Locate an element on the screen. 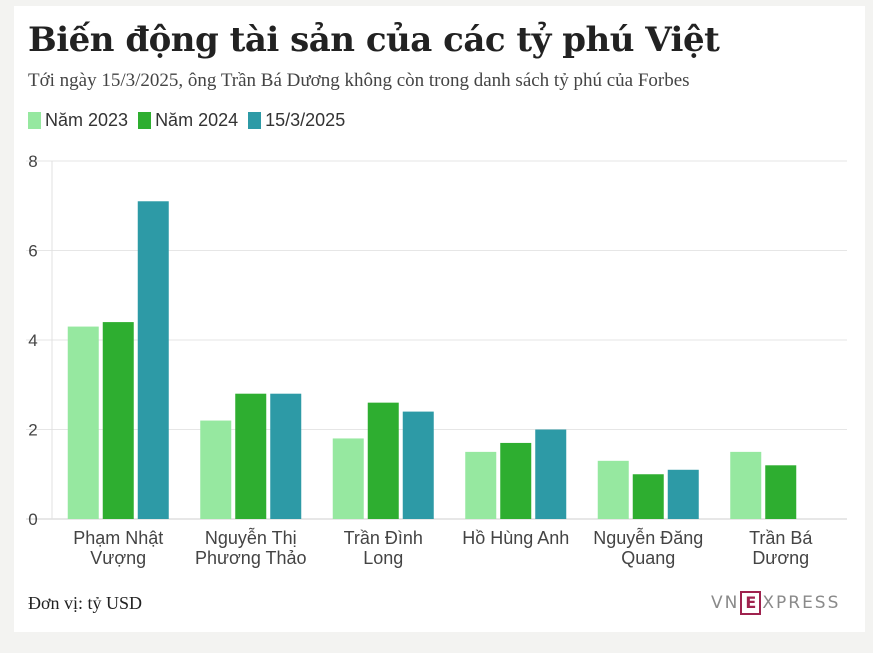 This screenshot has height=653, width=873. x-tick-label: Quang is located at coordinates (648, 558).